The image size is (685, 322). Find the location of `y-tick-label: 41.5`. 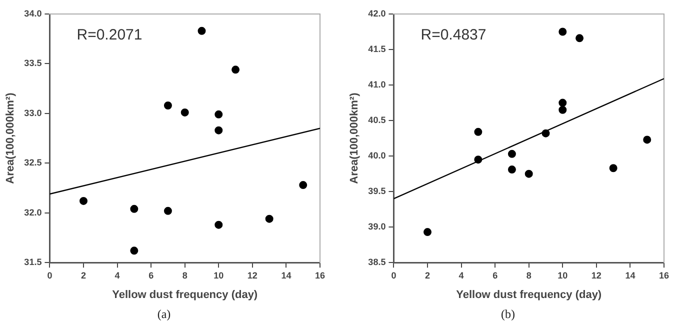

y-tick-label: 41.5 is located at coordinates (377, 49).